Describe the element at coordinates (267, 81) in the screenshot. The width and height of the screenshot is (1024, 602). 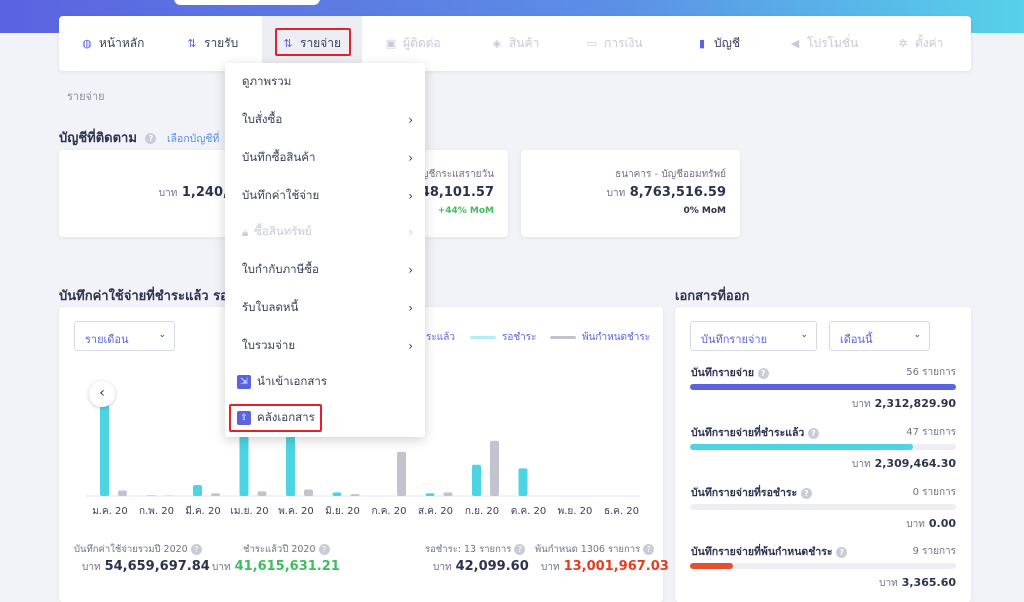
I see `menu-item-label: ดูภาพรวม` at that location.